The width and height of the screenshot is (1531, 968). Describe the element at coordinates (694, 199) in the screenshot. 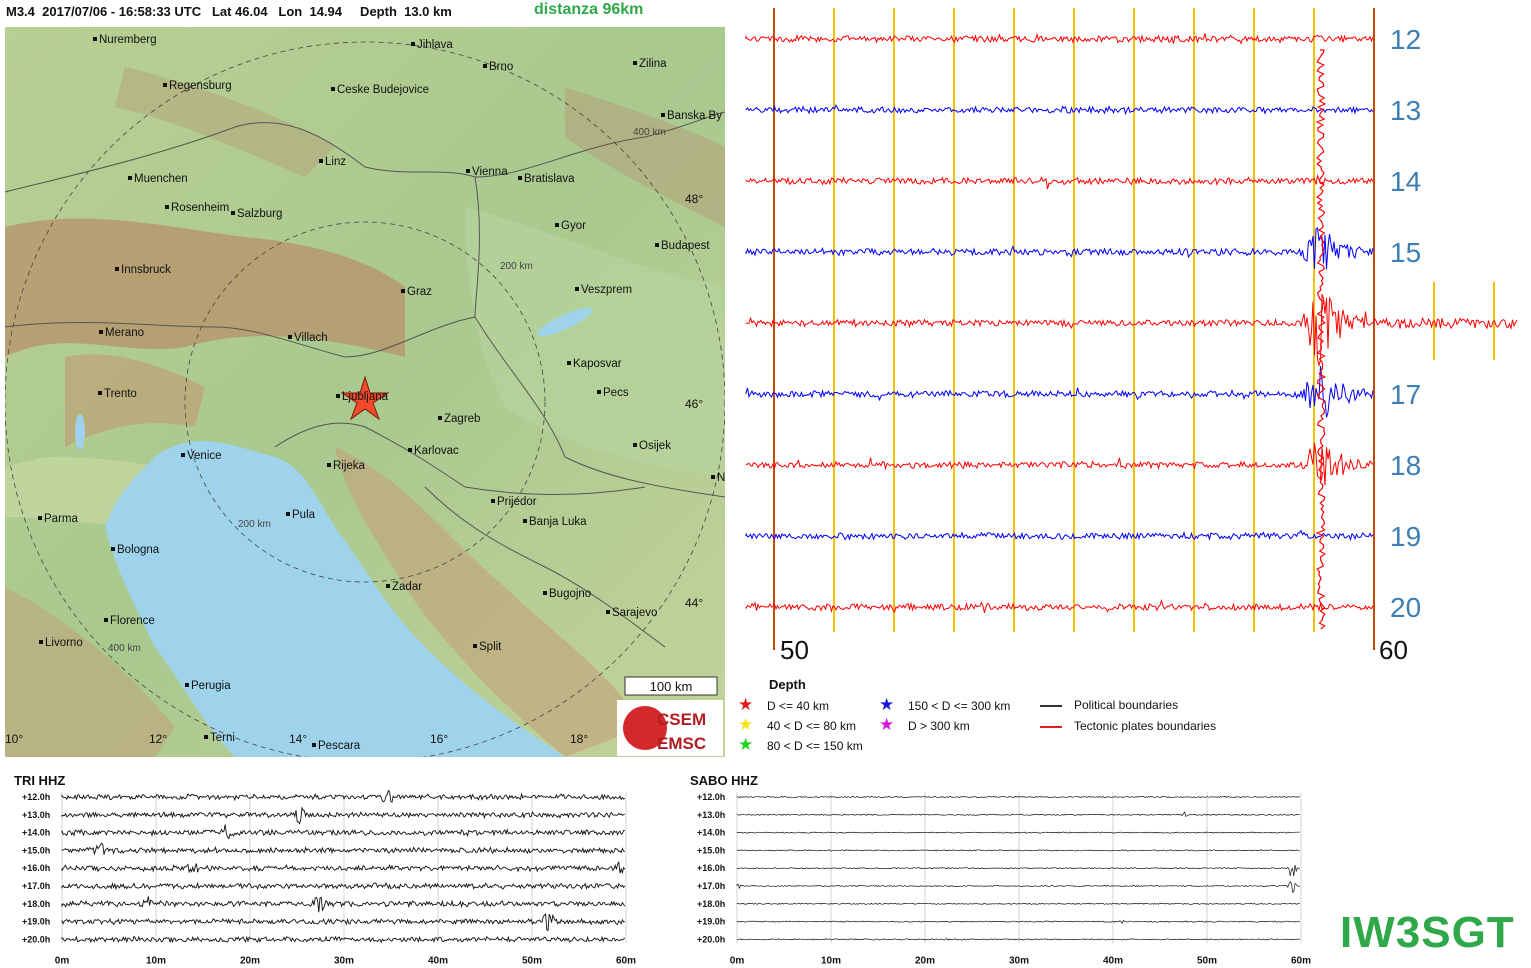

I see `latitude-label: 48°` at that location.